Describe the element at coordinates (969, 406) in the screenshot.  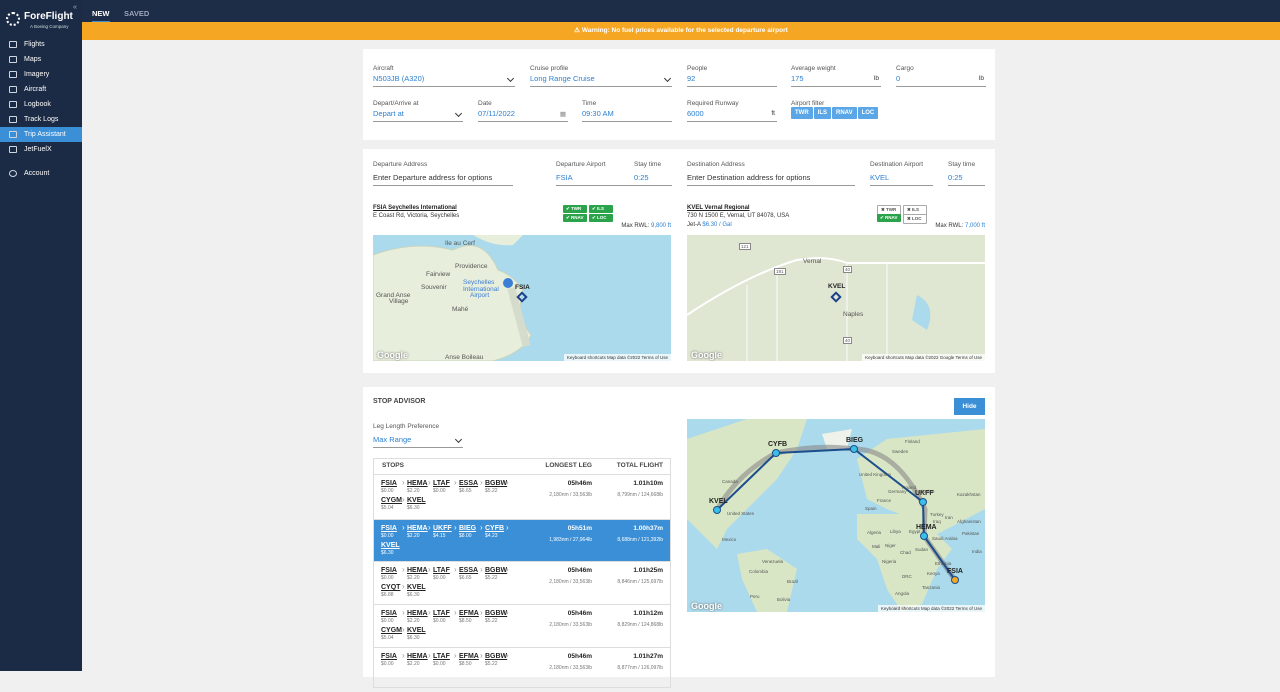
I see `hide-button: Hide` at that location.